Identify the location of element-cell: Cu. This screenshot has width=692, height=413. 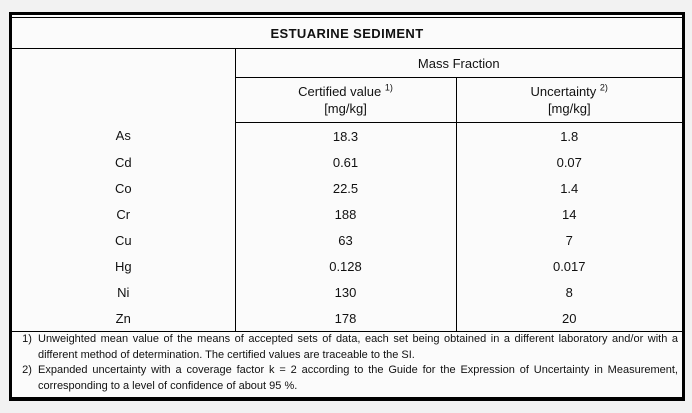
(124, 240).